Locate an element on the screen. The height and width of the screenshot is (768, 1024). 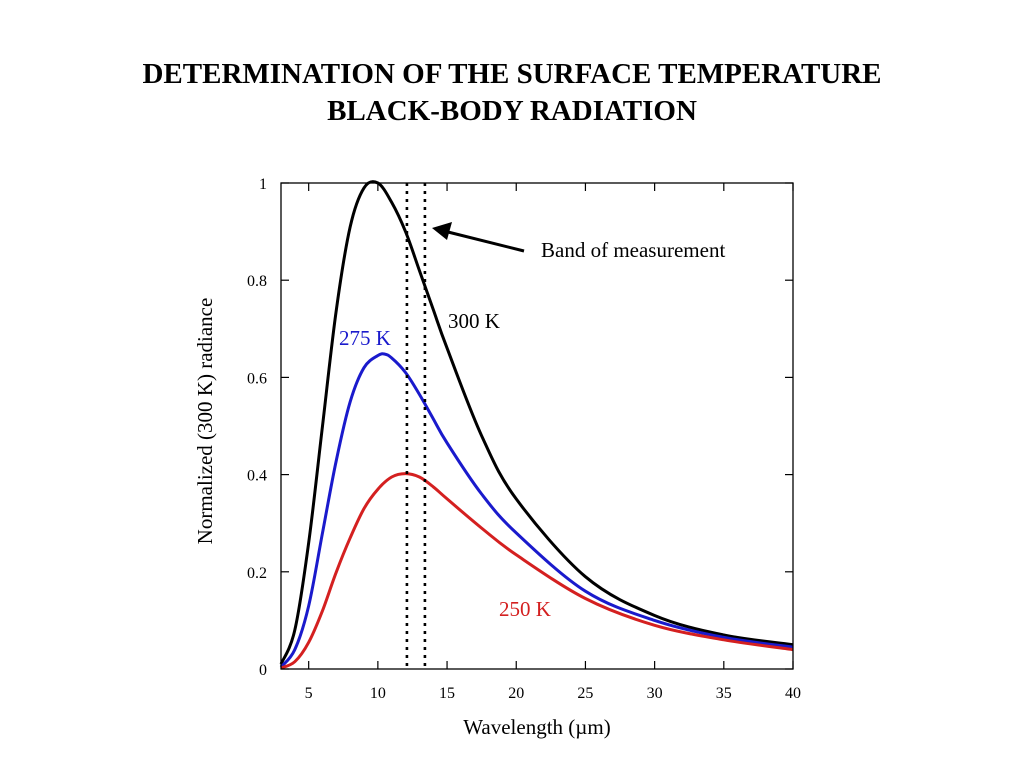
y-tick-label: 0 is located at coordinates (263, 670).